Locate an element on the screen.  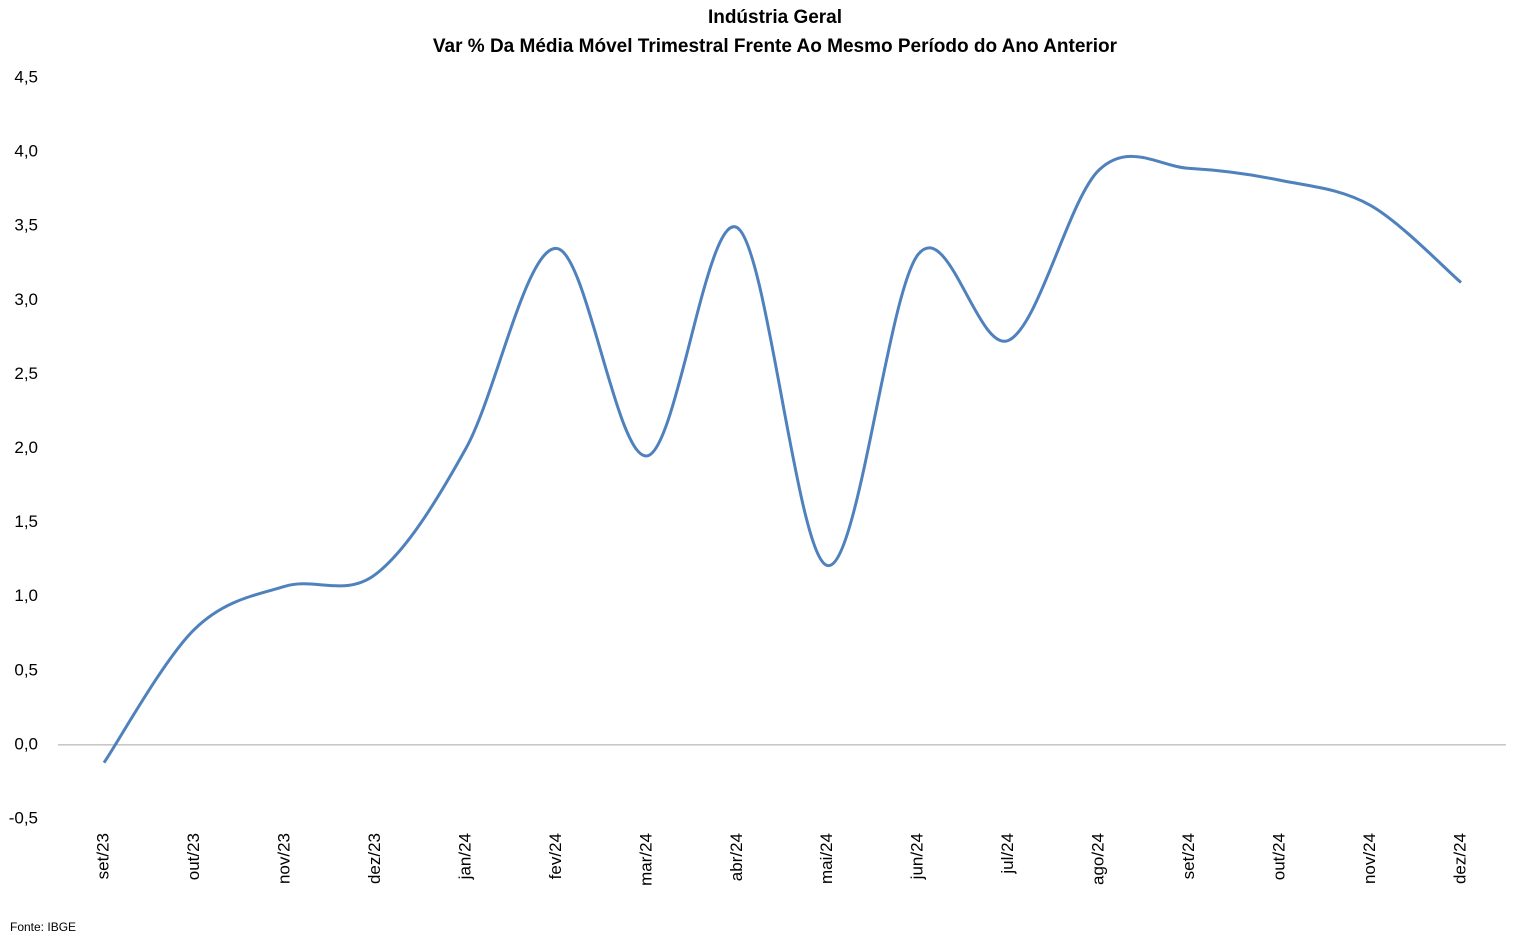
x-tick-label: nov/23 is located at coordinates (283, 858).